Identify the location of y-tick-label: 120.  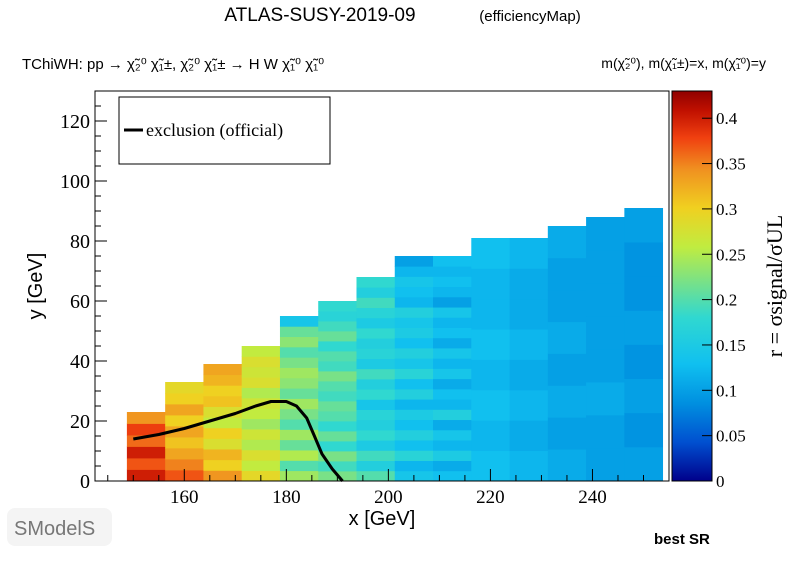
(75, 122).